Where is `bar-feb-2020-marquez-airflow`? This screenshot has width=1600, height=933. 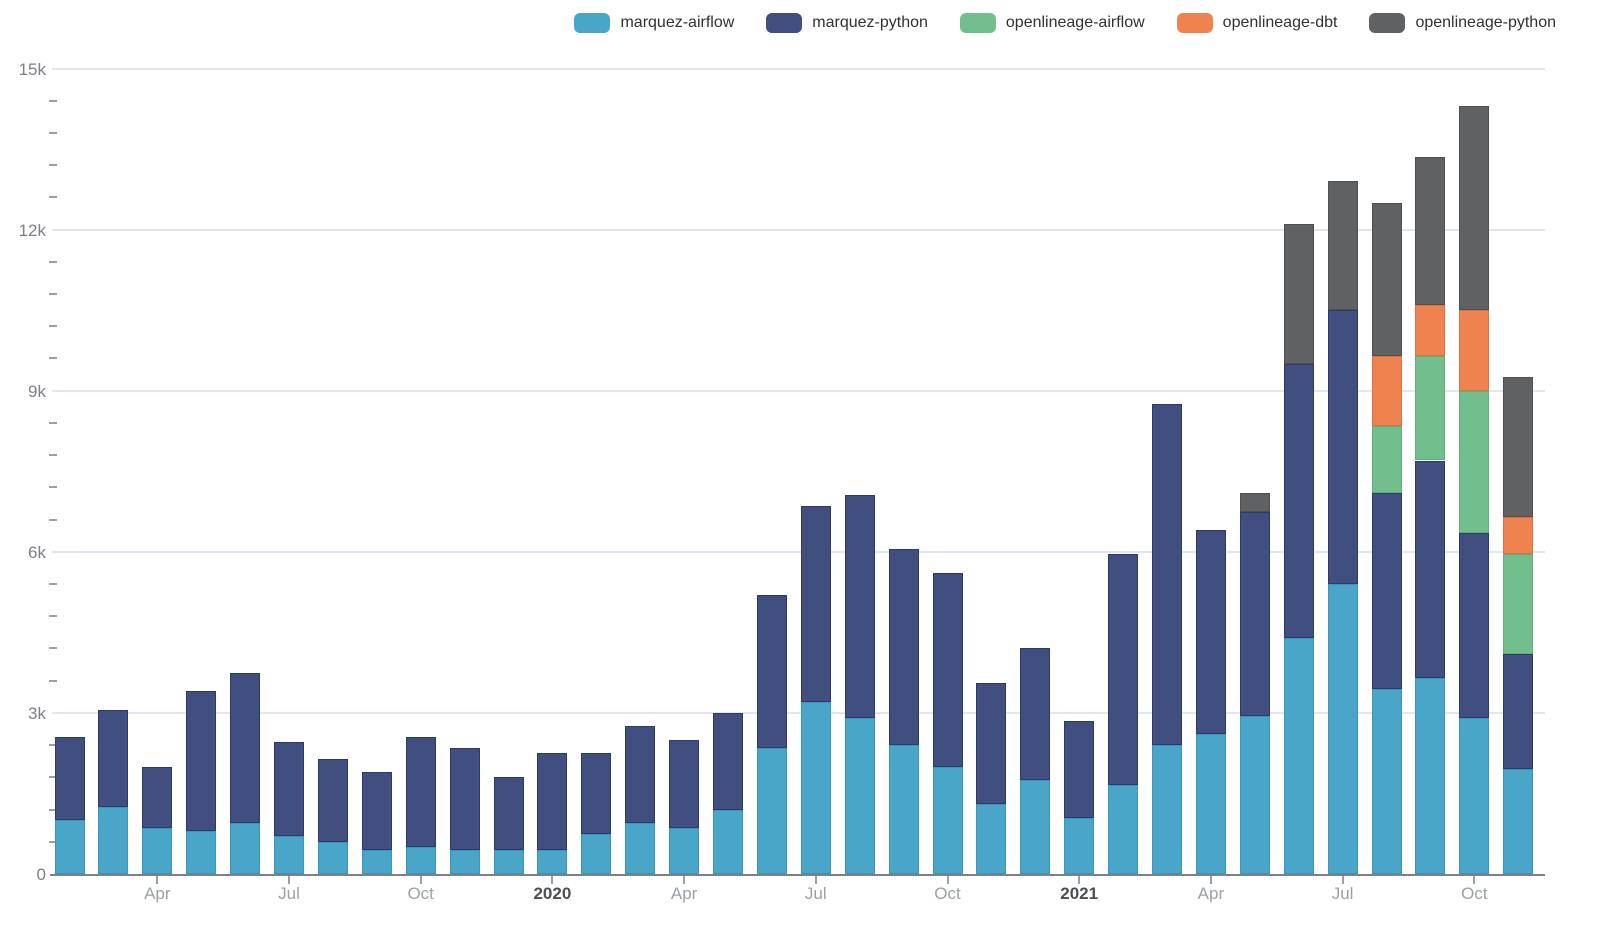 bar-feb-2020-marquez-airflow is located at coordinates (596, 853).